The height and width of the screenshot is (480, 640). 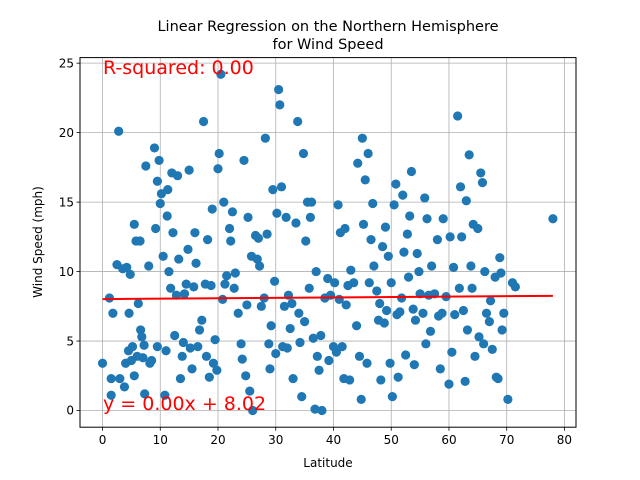 I want to click on x-axis-label: Latitude, so click(x=327, y=463).